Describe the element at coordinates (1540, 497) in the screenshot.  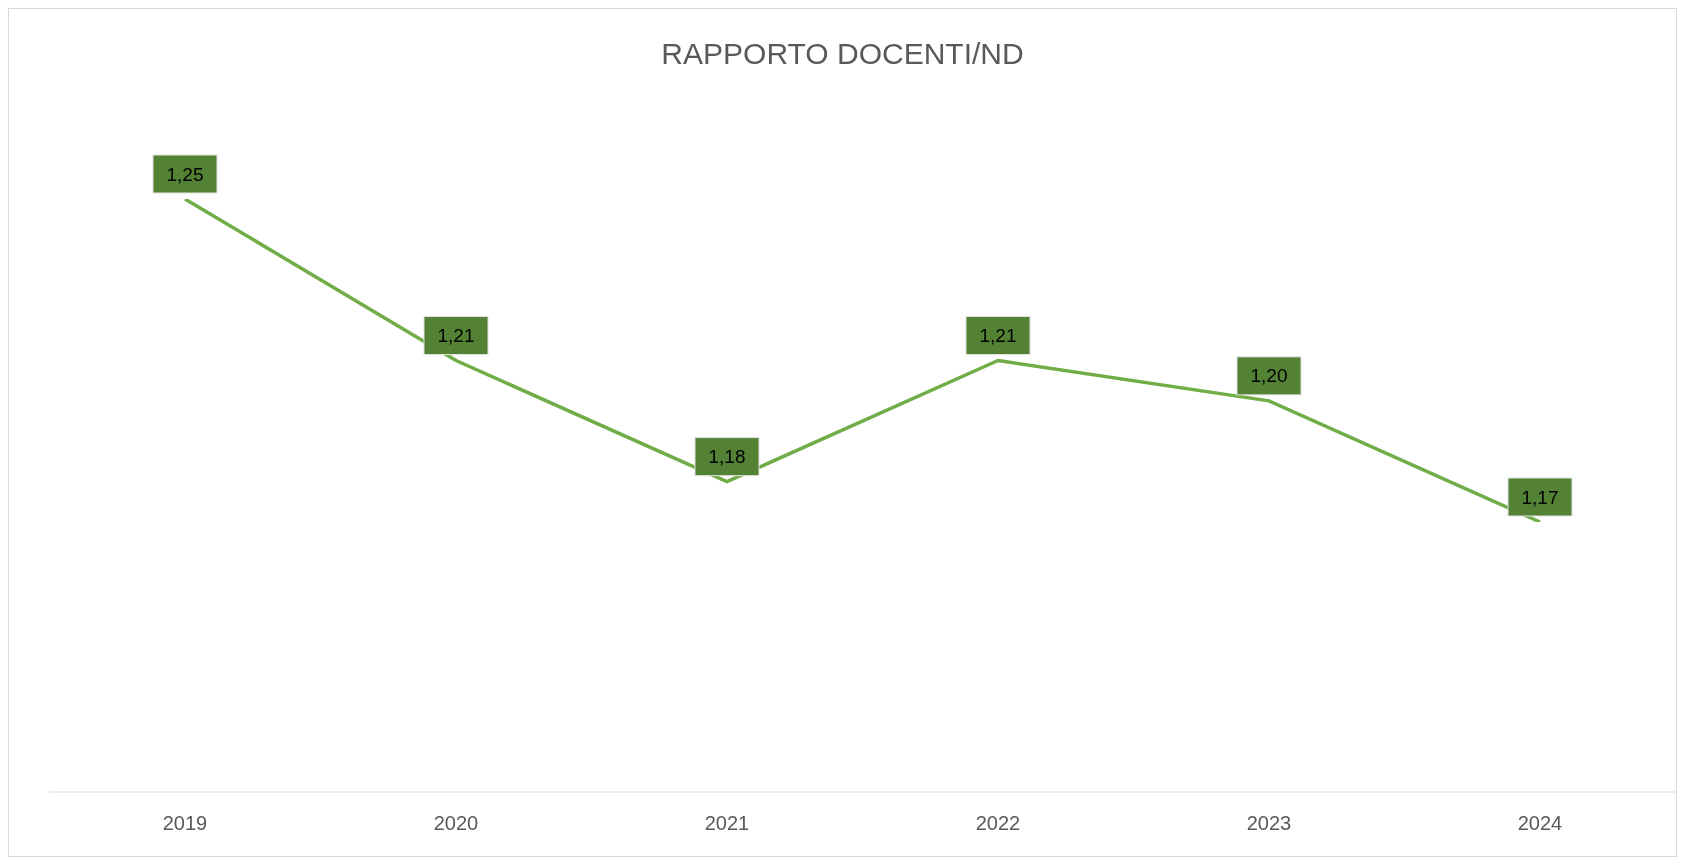
I see `data-label: 1,17` at that location.